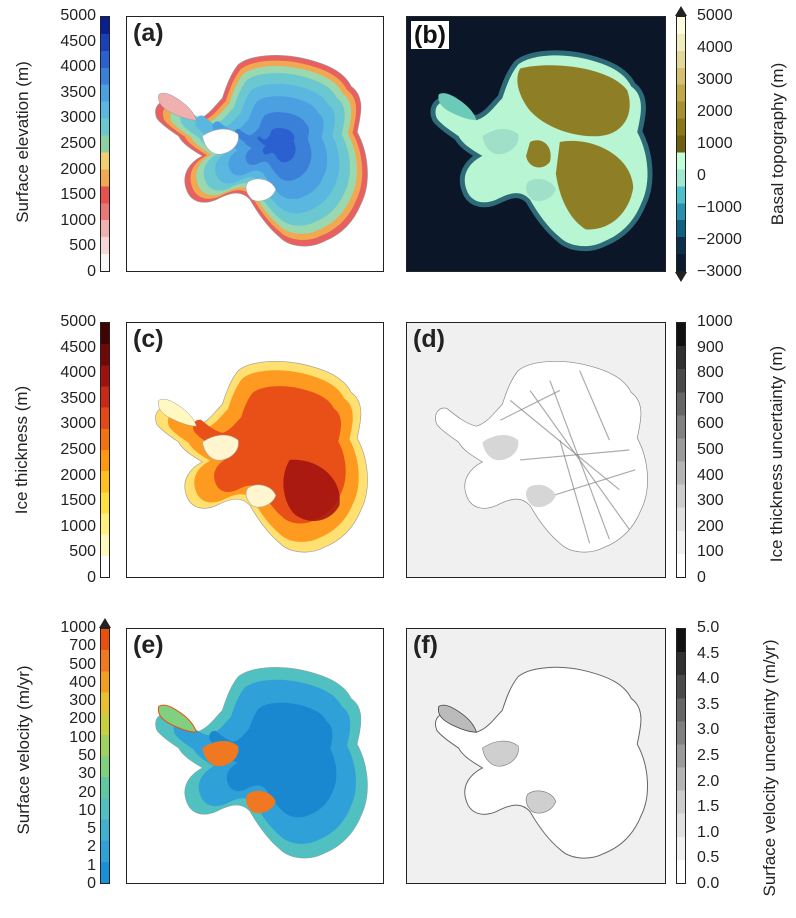 This screenshot has height=918, width=796. I want to click on colorbar-tick-c: 2500, so click(78, 449).